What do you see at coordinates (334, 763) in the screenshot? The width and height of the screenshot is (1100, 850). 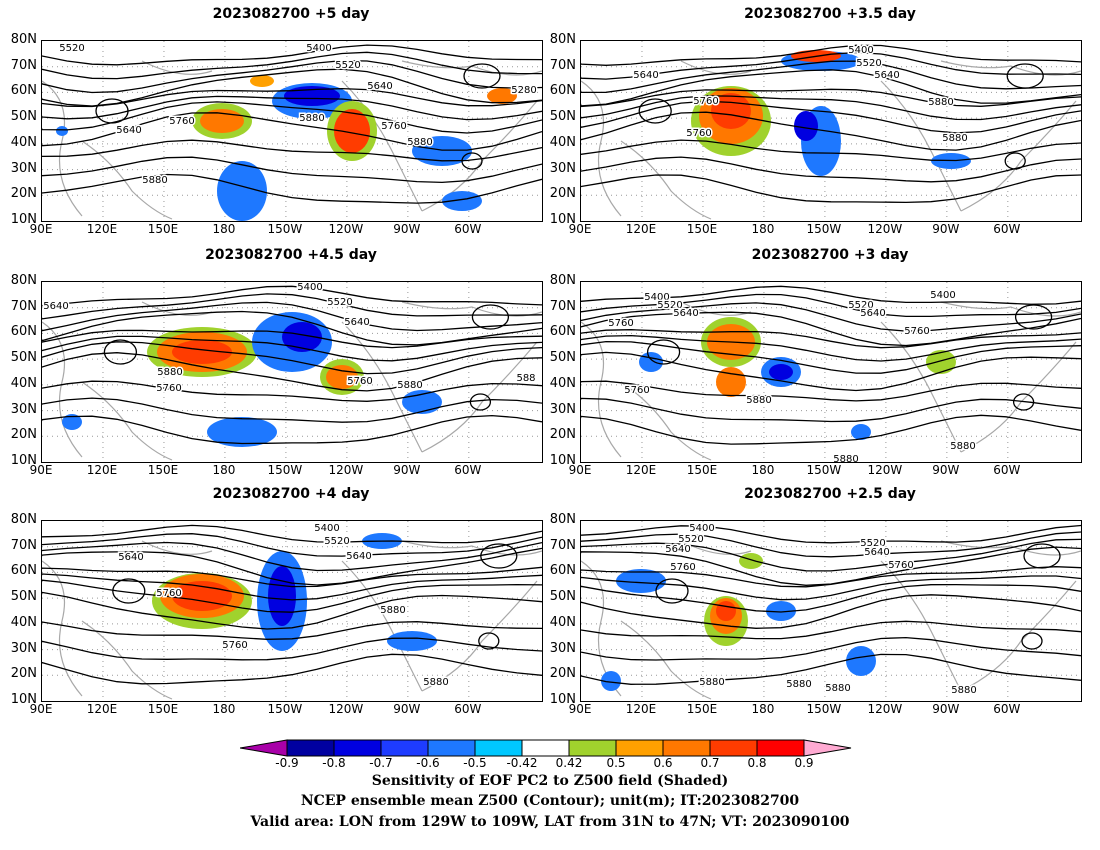 I see `colorbar-label: -0.8` at bounding box center [334, 763].